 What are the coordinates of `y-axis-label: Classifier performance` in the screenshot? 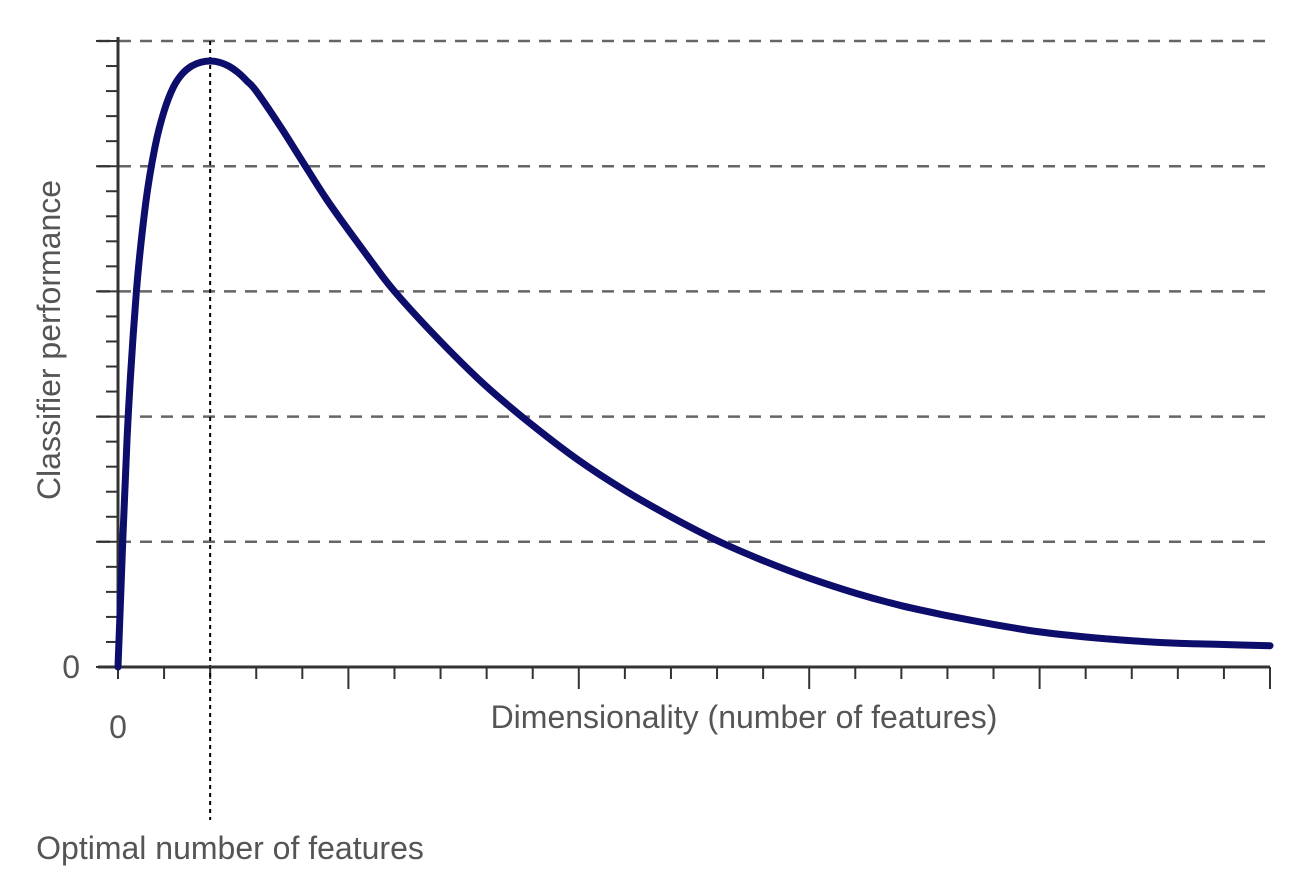 It's located at (49, 340).